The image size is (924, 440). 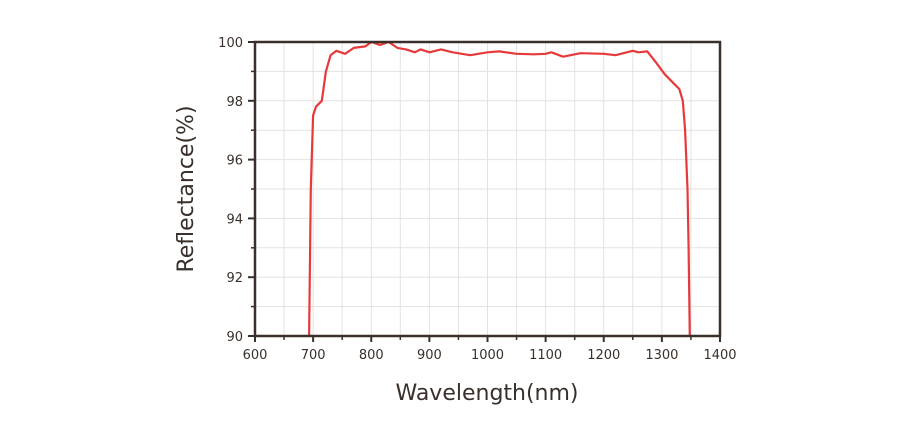 What do you see at coordinates (234, 161) in the screenshot?
I see `y-tick-label: 96` at bounding box center [234, 161].